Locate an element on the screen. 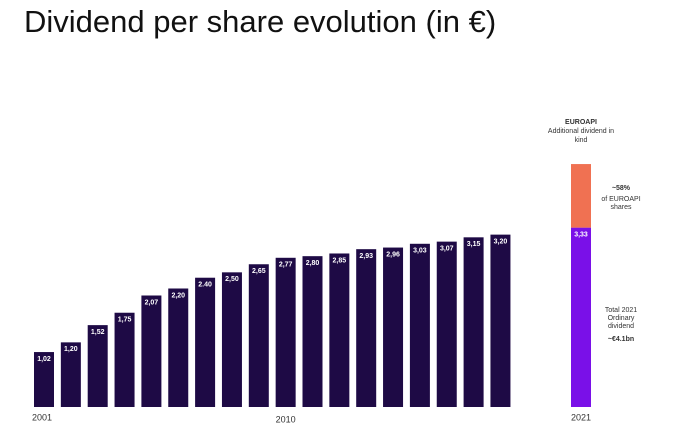  annotation: Total 2021 is located at coordinates (621, 310).